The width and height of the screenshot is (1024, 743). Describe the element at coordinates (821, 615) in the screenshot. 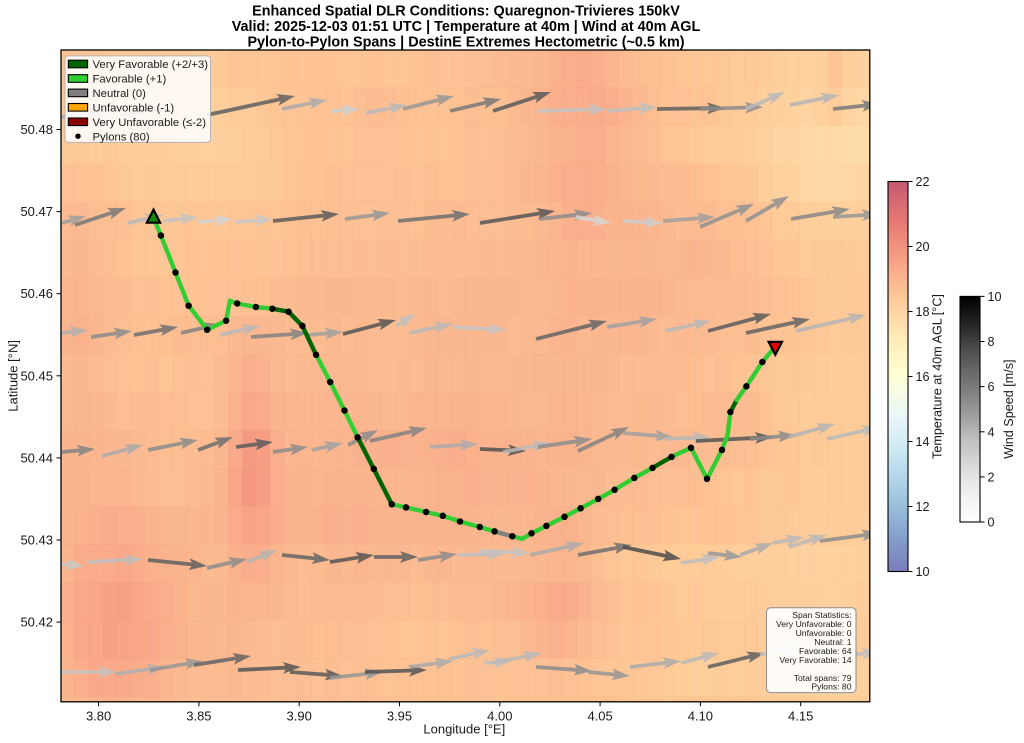

I see `svg-text: Span Statistics:` at that location.